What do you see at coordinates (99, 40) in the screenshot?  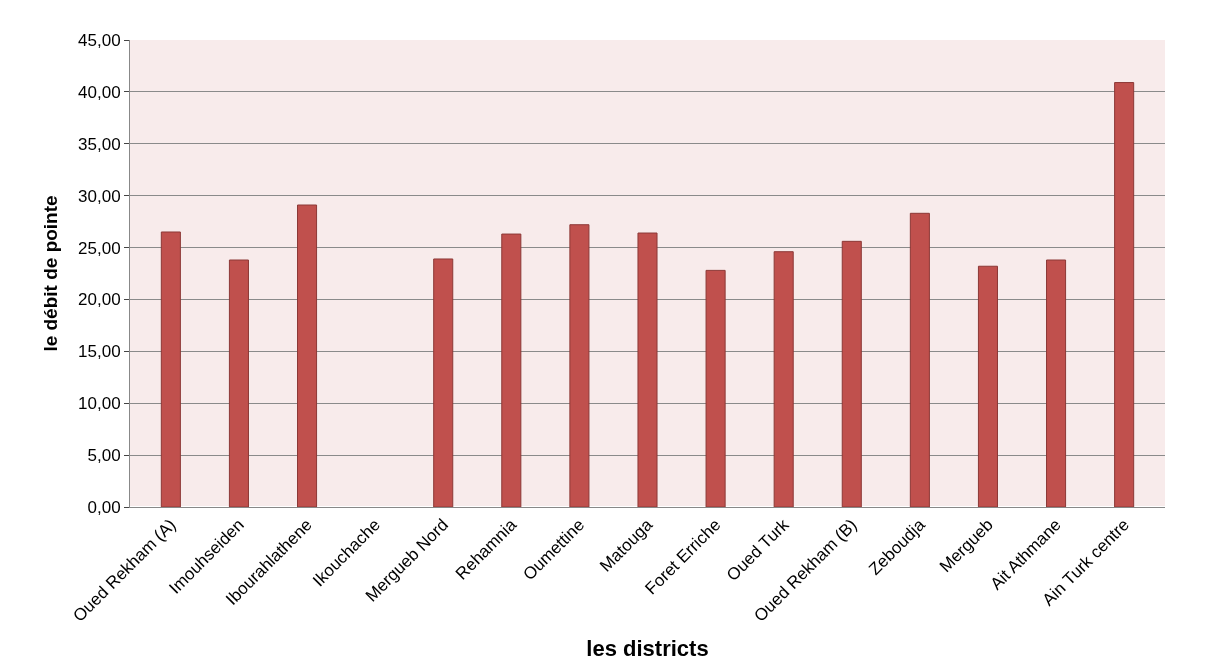 I see `y-tick-label: 45,00` at bounding box center [99, 40].